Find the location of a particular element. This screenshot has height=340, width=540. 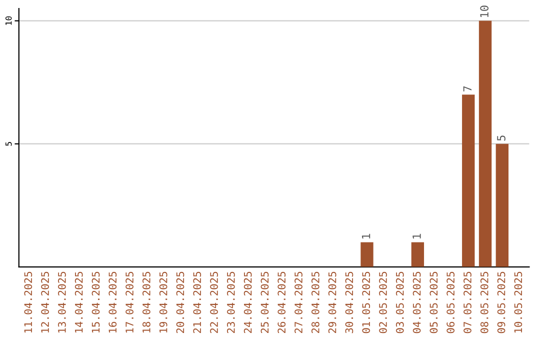

x-tick-label: 11.04.2025 is located at coordinates (28, 302).